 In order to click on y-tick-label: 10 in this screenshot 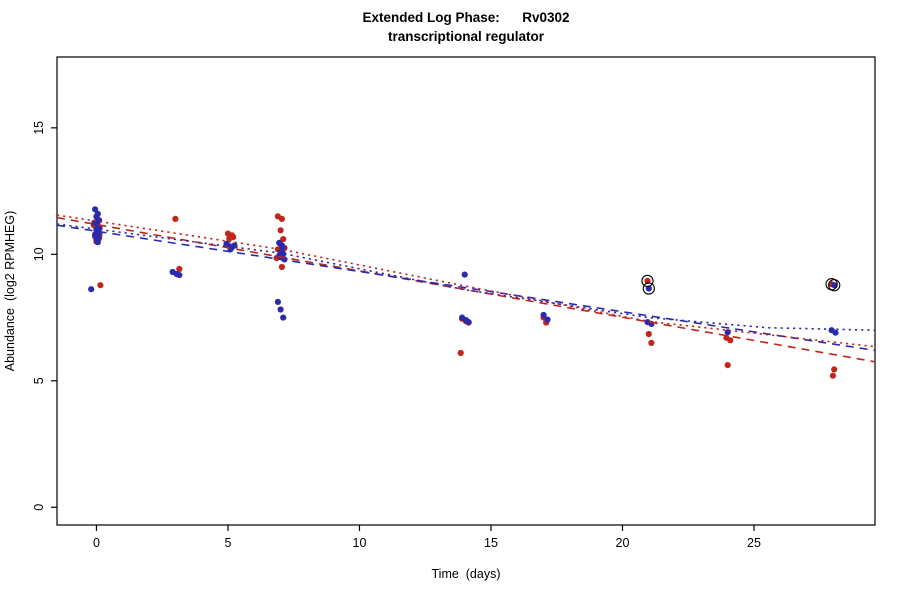, I will do `click(39, 254)`.